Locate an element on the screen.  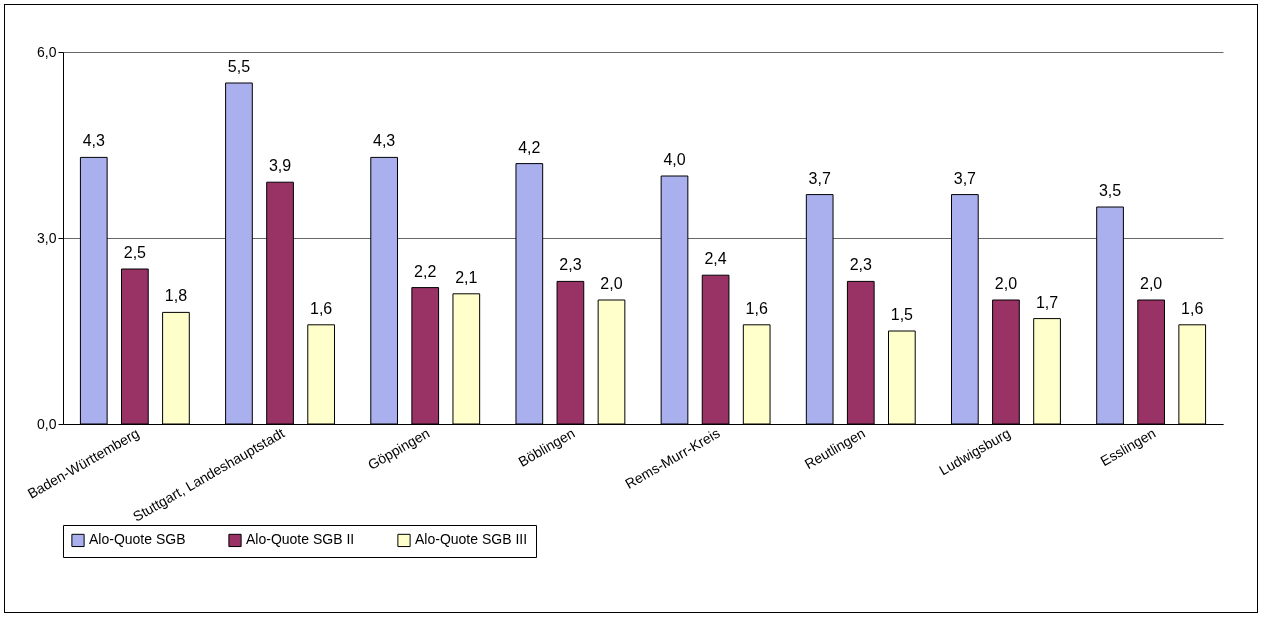
legend-label: Alo-Quote SGB II is located at coordinates (300, 539).